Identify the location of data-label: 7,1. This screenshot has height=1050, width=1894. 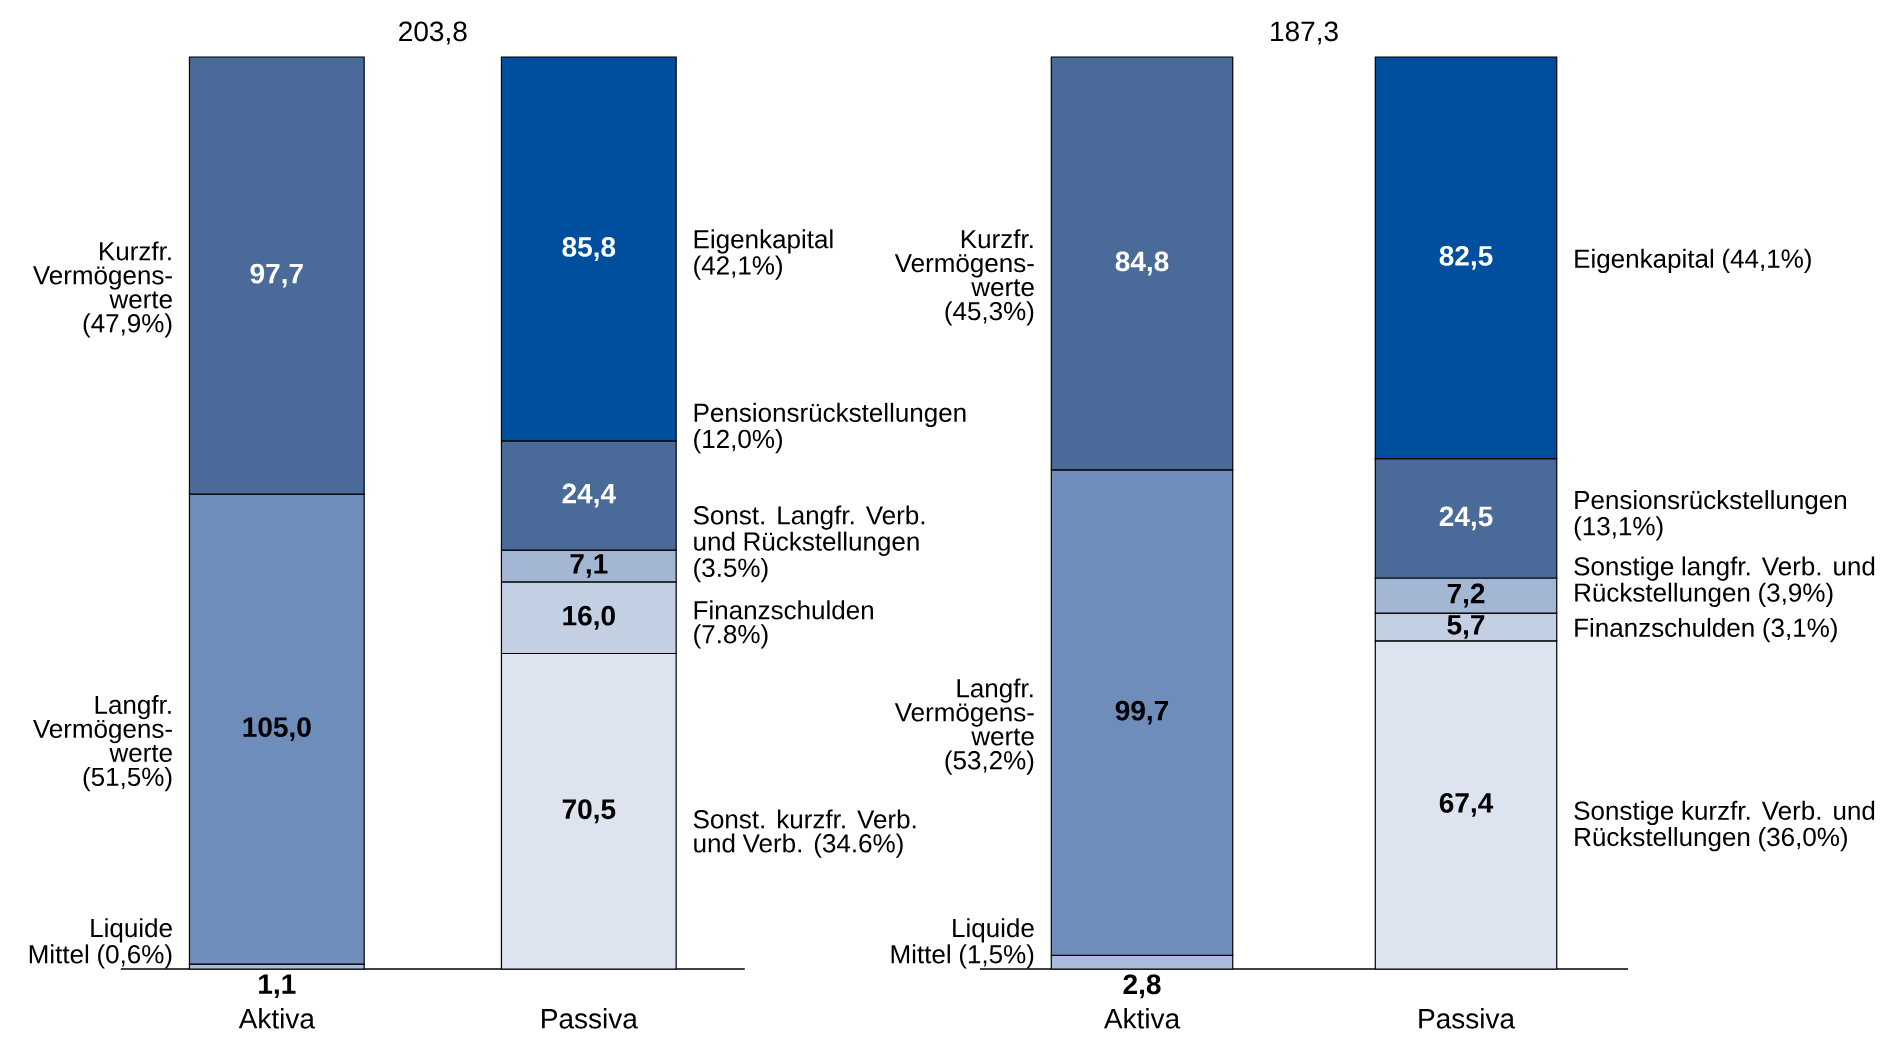
(589, 566).